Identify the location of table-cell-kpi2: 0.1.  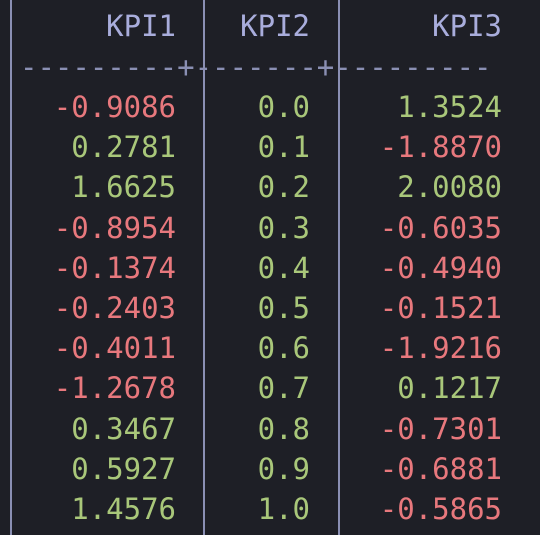
(283, 147).